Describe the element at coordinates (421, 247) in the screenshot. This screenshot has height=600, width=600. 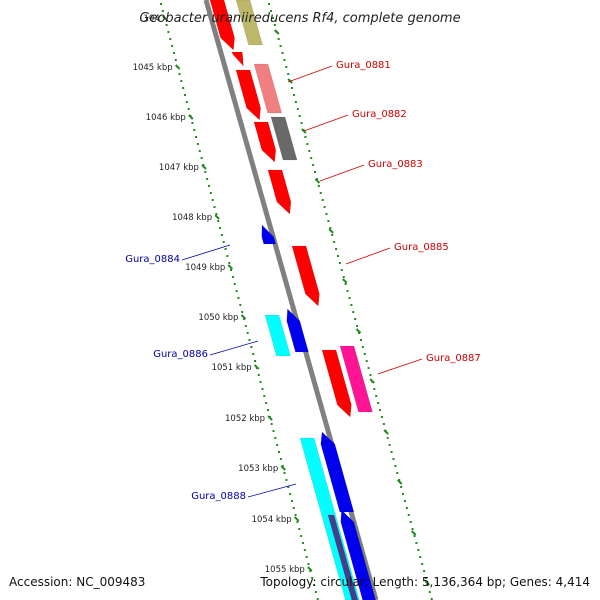
I see `gene-label-gura_0885: Gura_0885` at that location.